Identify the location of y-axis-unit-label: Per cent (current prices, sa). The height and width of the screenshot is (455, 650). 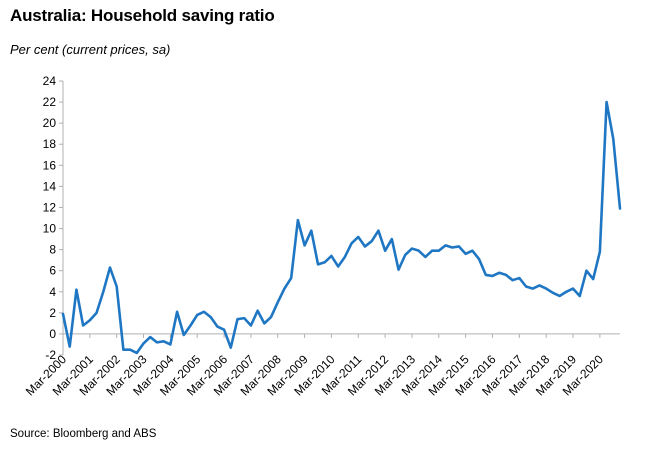
(90, 49).